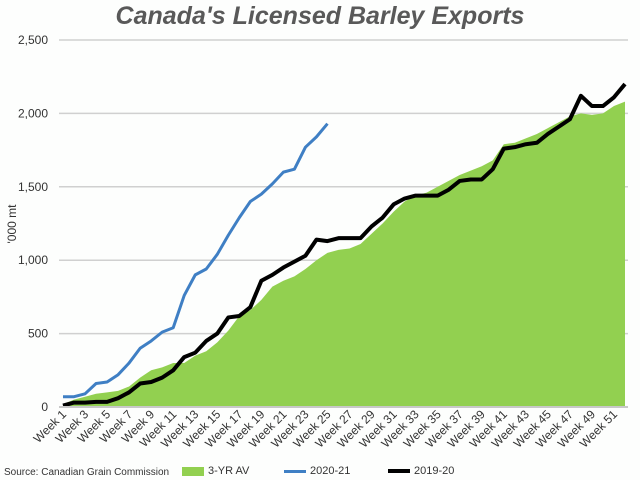 The height and width of the screenshot is (480, 640). I want to click on legend-label: 2020-21, so click(330, 471).